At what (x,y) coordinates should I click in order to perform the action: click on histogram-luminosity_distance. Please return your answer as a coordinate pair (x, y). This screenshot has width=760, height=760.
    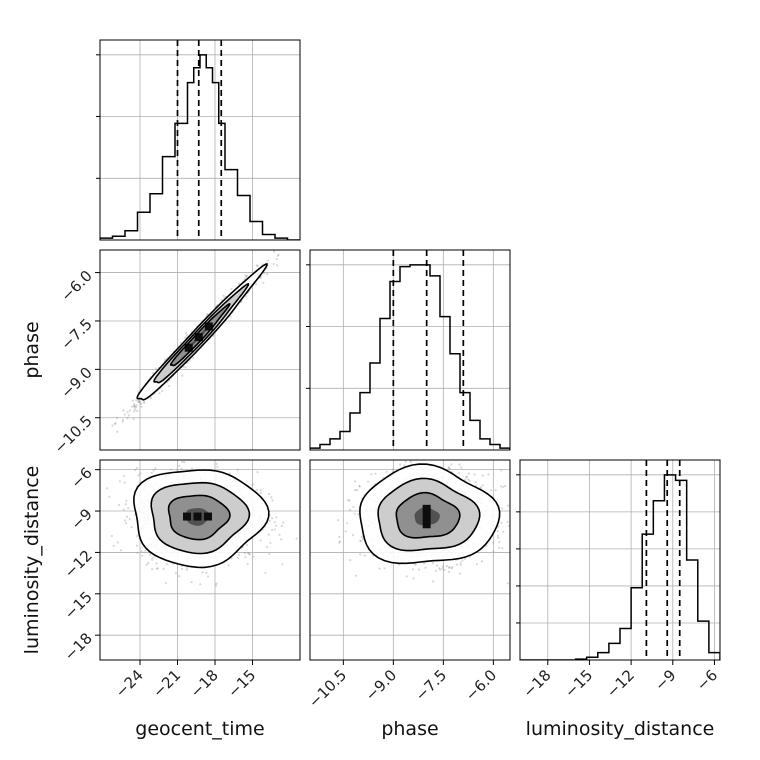
    Looking at the image, I should click on (620, 567).